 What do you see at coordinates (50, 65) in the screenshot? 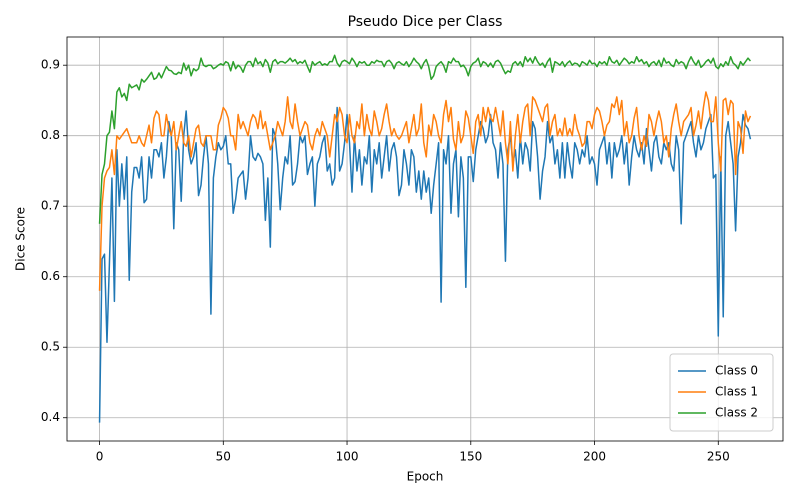
I see `y-tick-label: 0.9` at bounding box center [50, 65].